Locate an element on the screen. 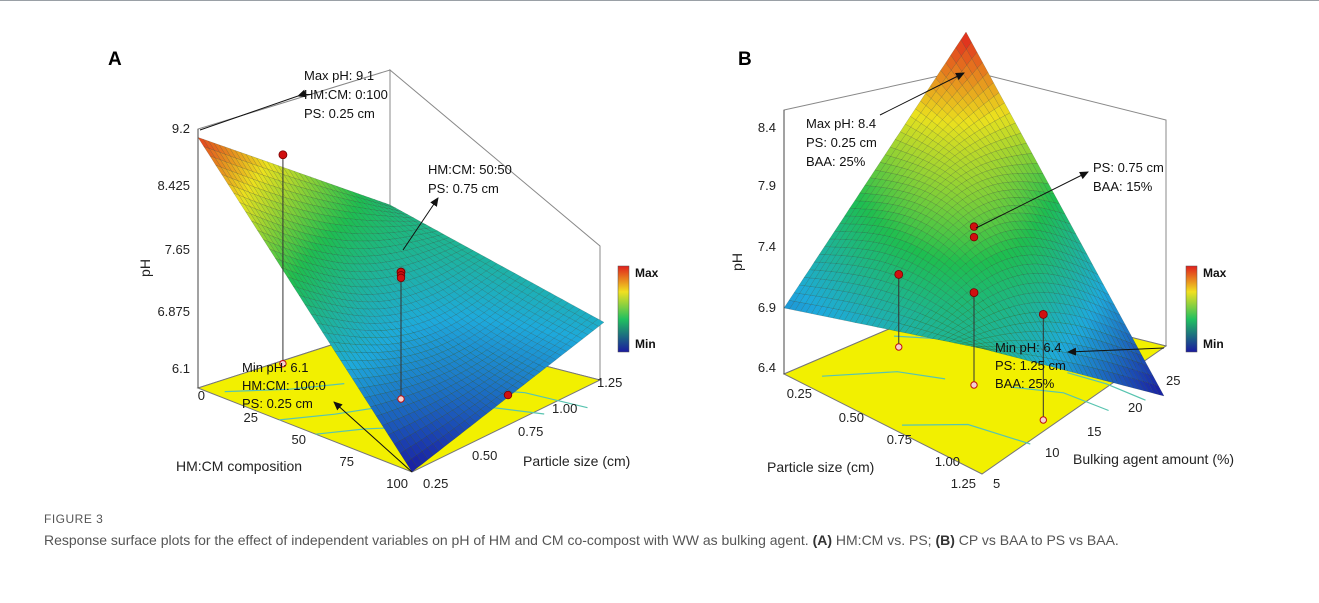  panel-b-z-tick: 6.9 is located at coordinates (767, 307).